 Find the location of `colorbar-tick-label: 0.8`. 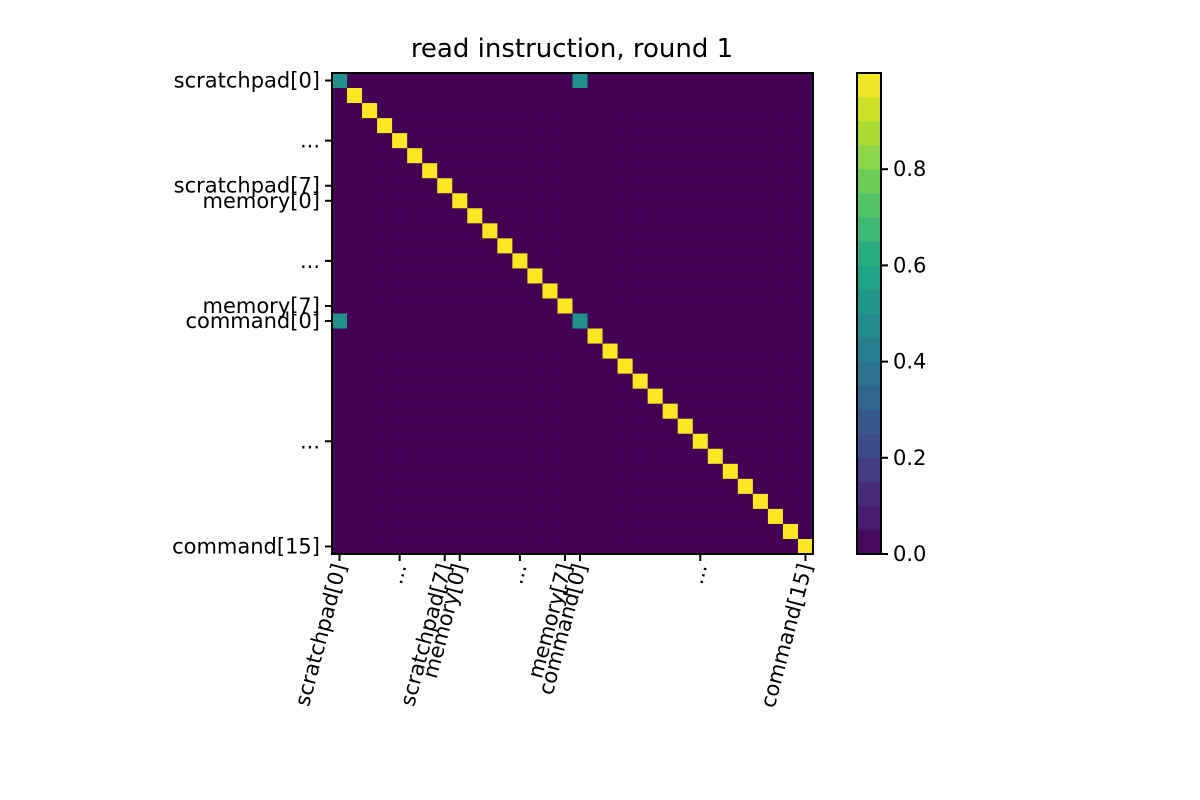

colorbar-tick-label: 0.8 is located at coordinates (909, 169).